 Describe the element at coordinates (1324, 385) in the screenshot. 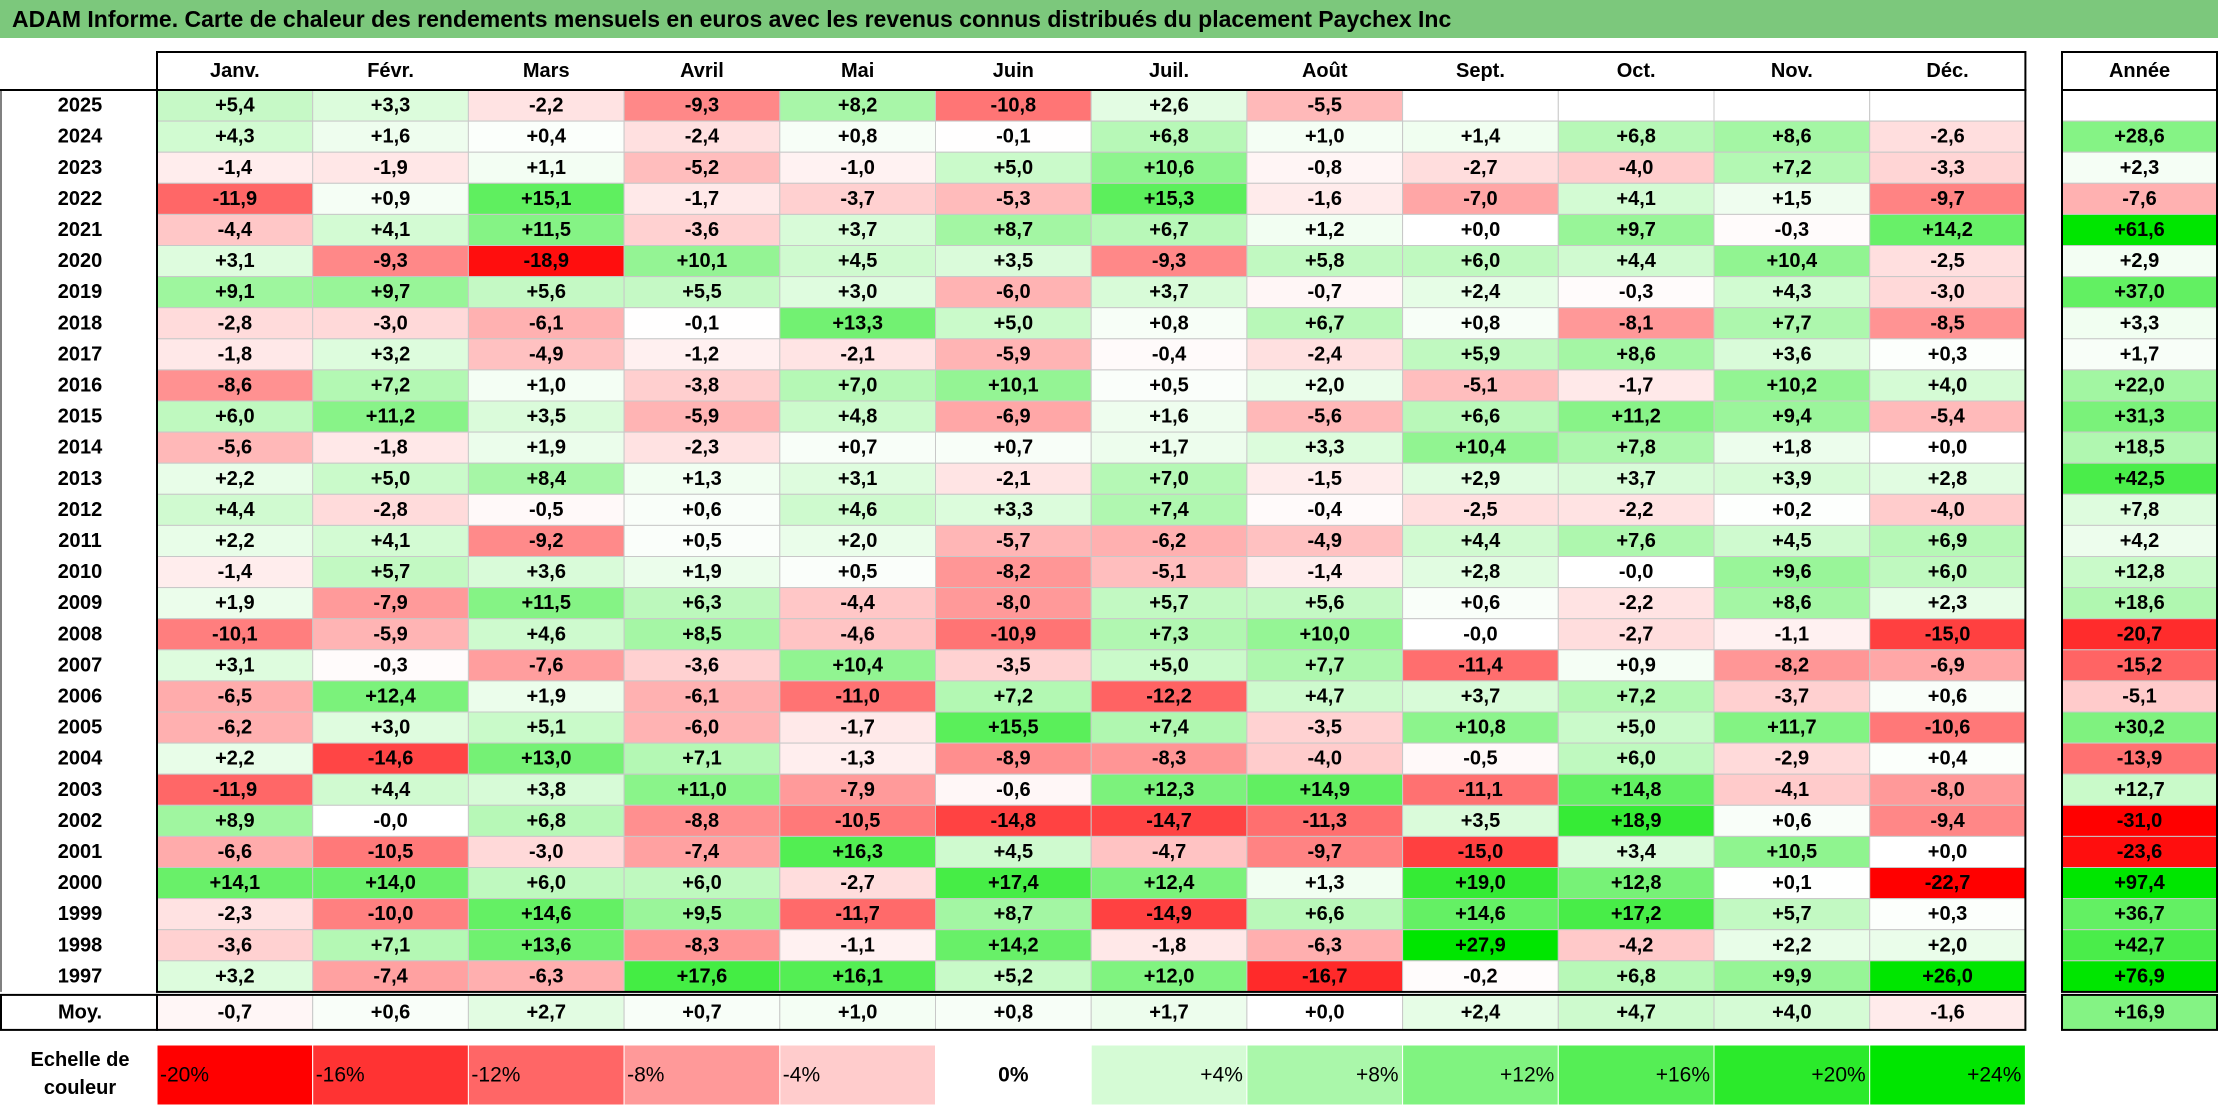

I see `cell-value: +2,0` at that location.